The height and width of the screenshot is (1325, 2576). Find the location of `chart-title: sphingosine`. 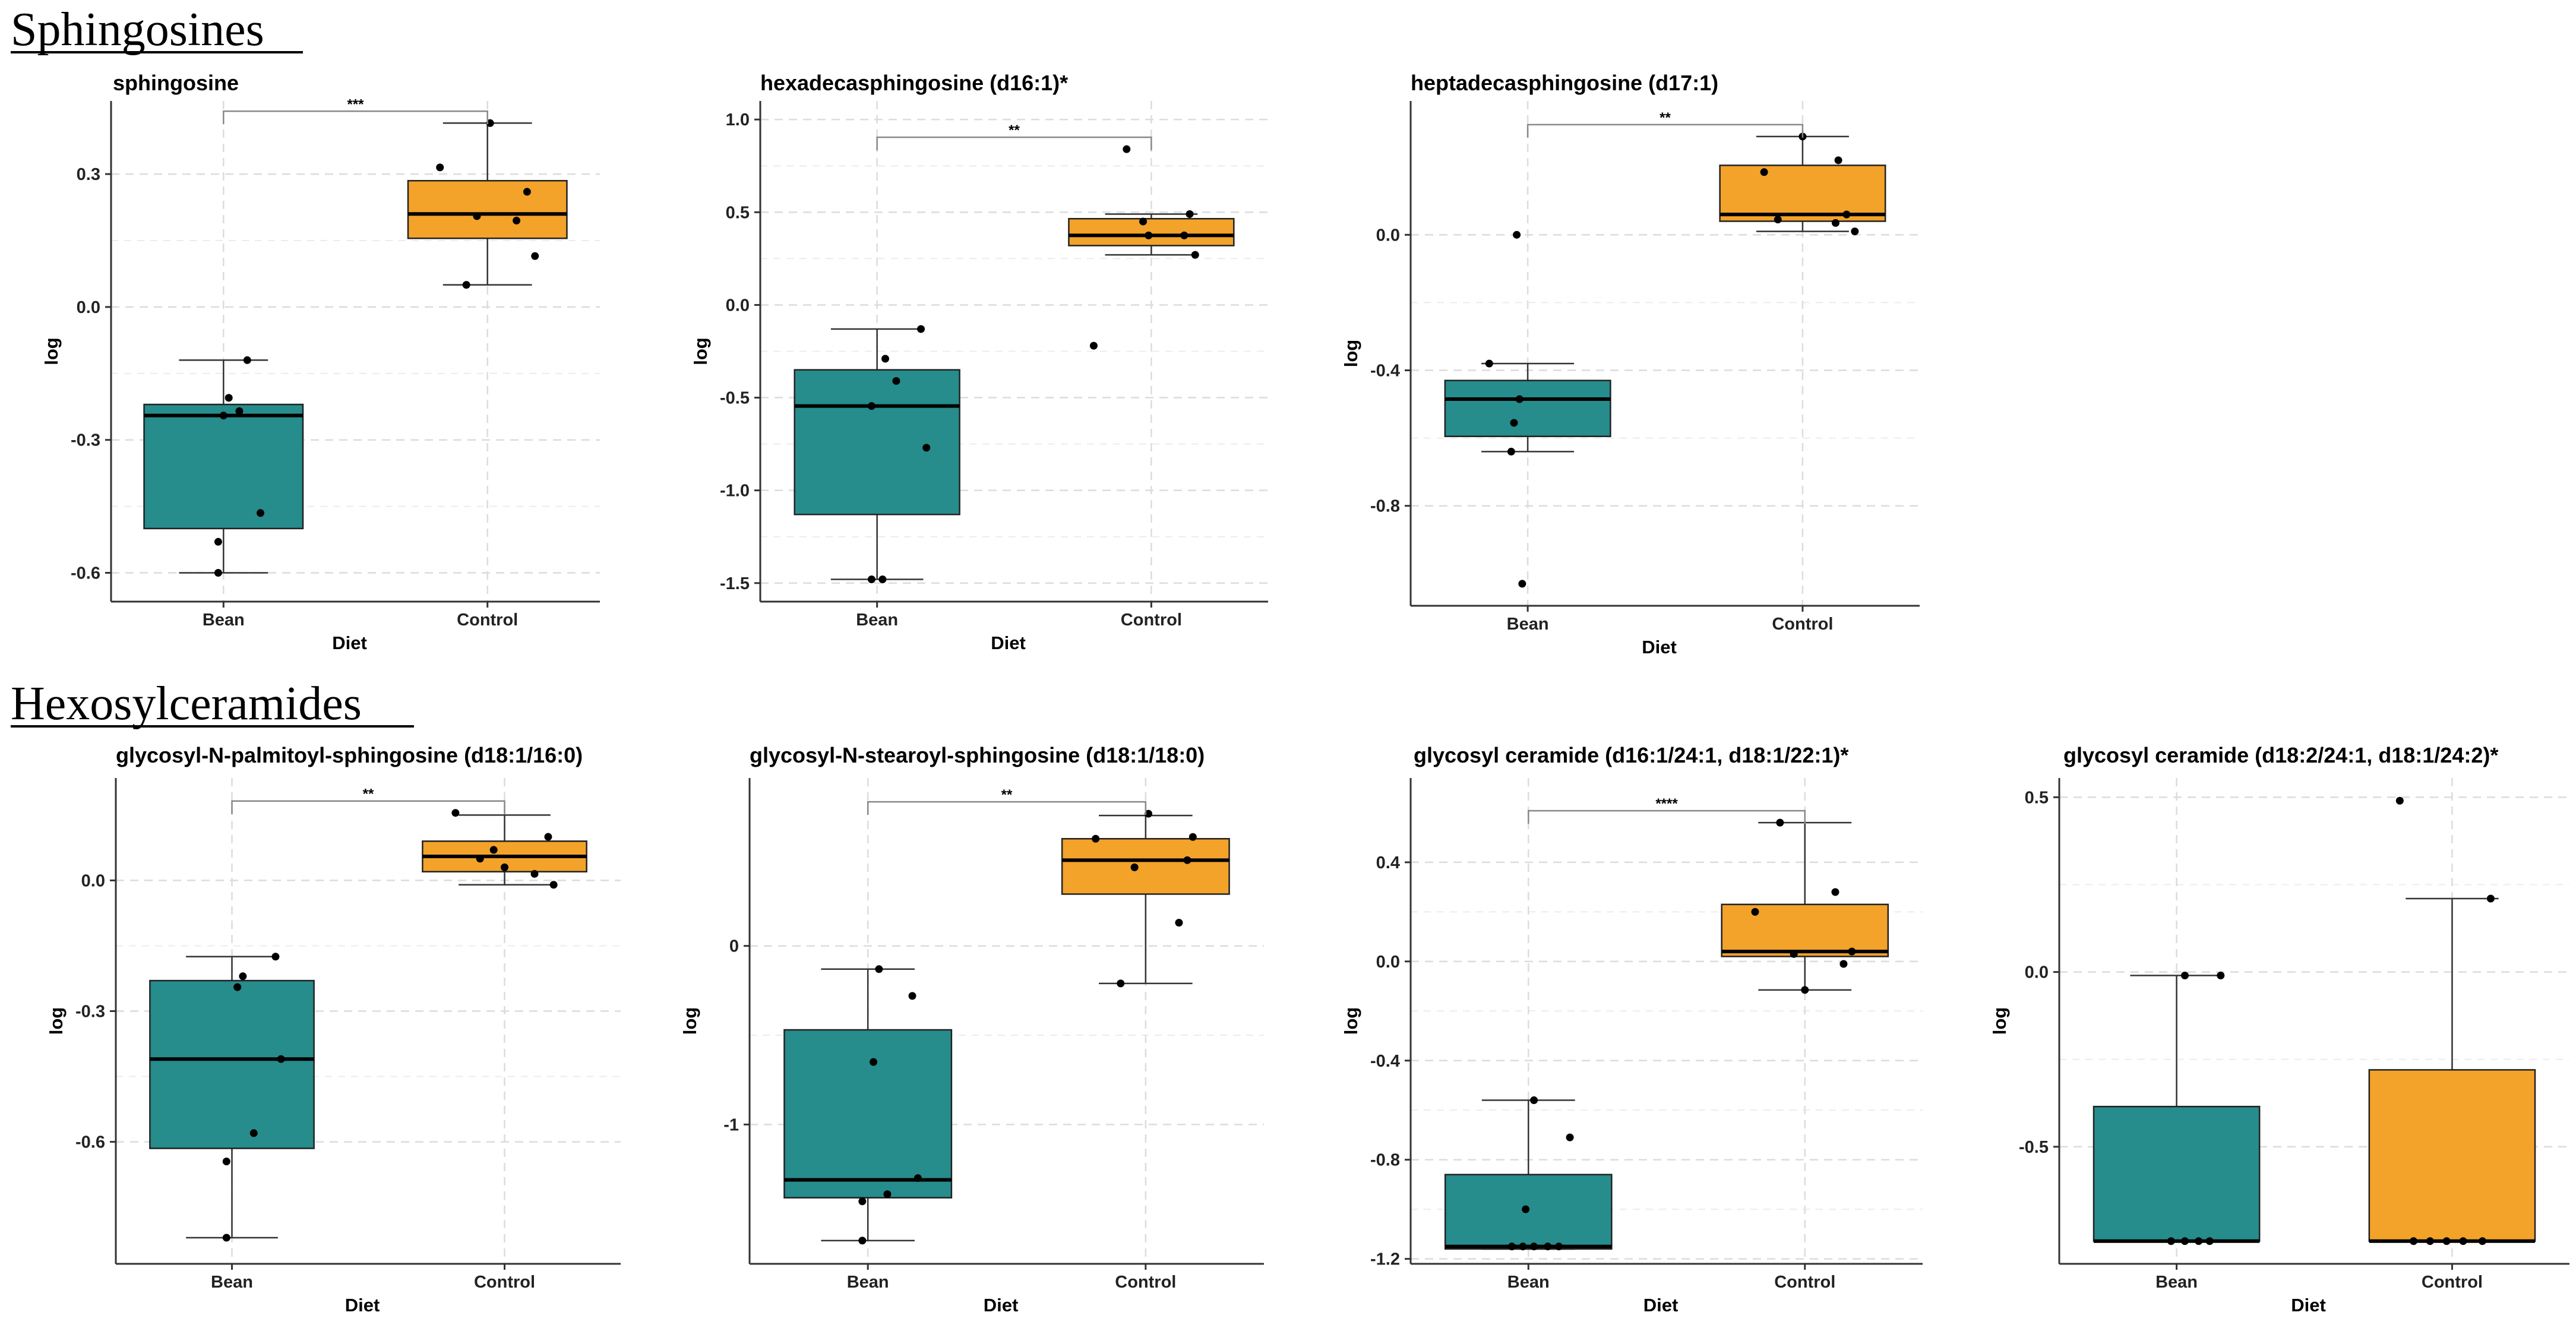

chart-title: sphingosine is located at coordinates (176, 83).